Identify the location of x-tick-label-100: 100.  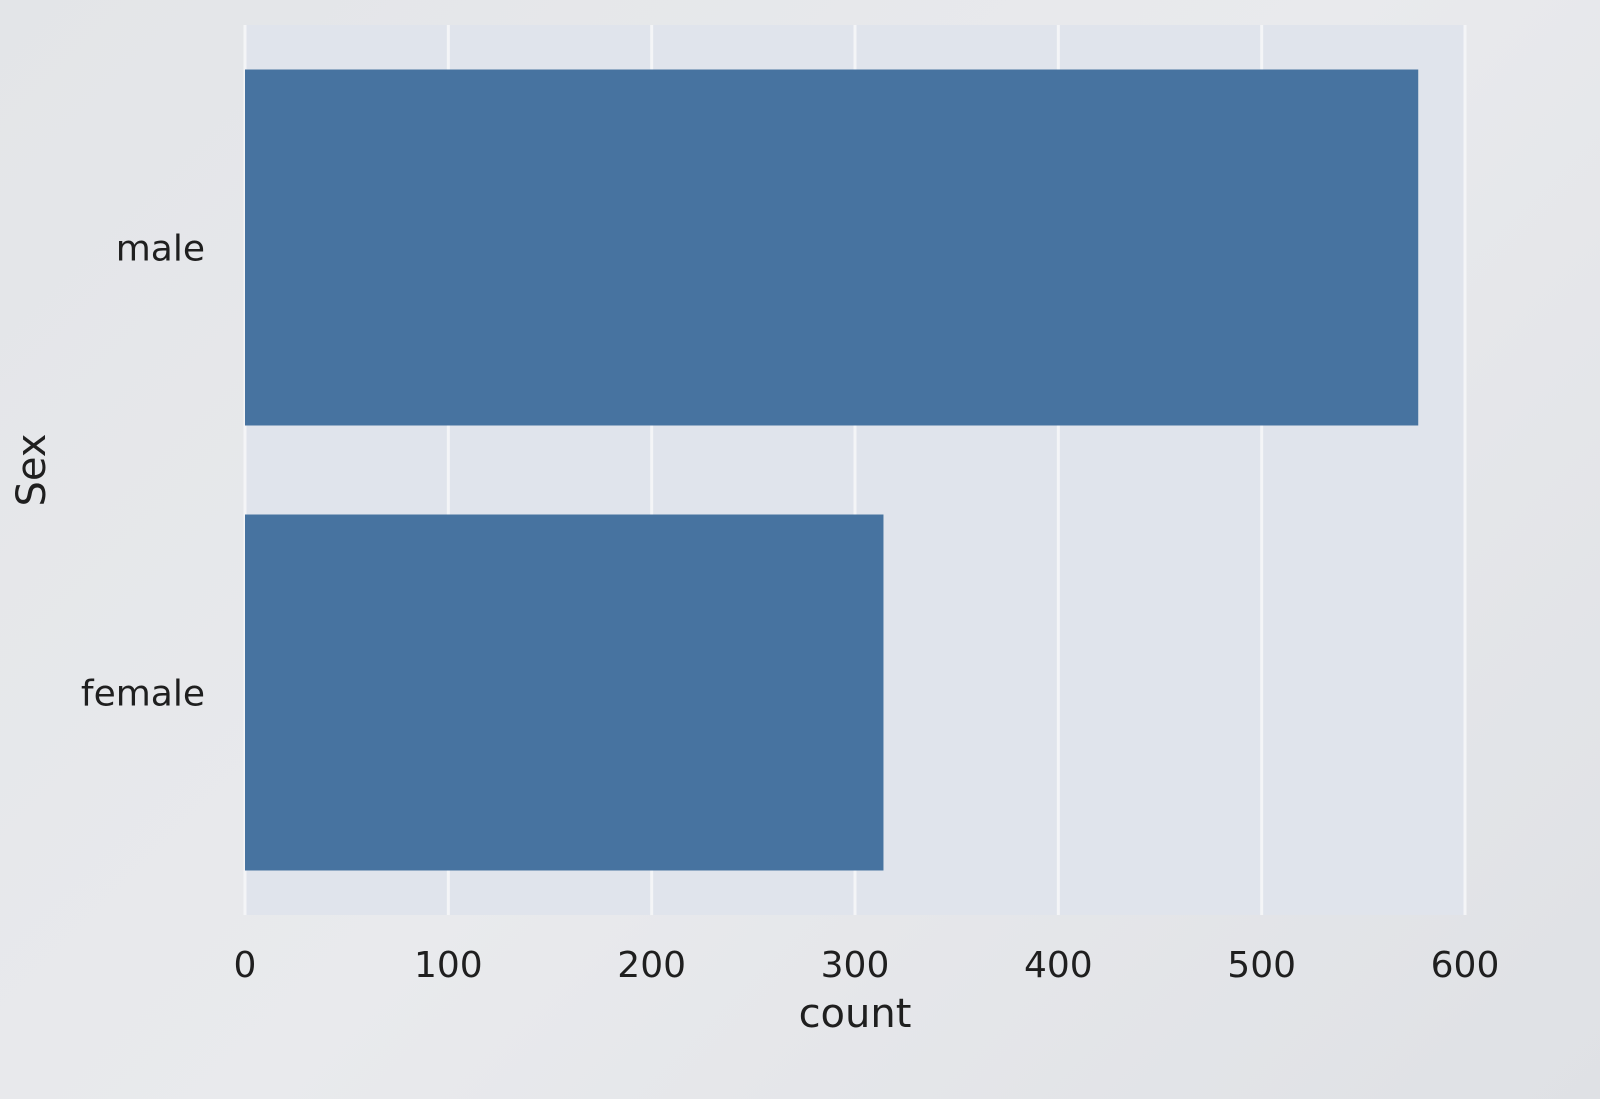
(448, 965).